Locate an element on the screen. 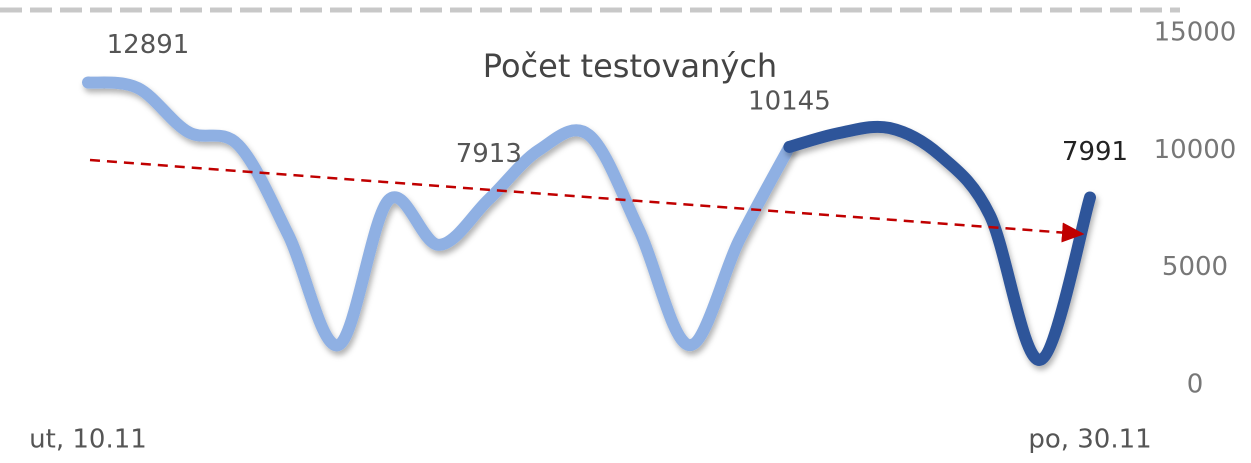 The width and height of the screenshot is (1251, 463). x-tick-label: ut, 10.11 is located at coordinates (88, 440).